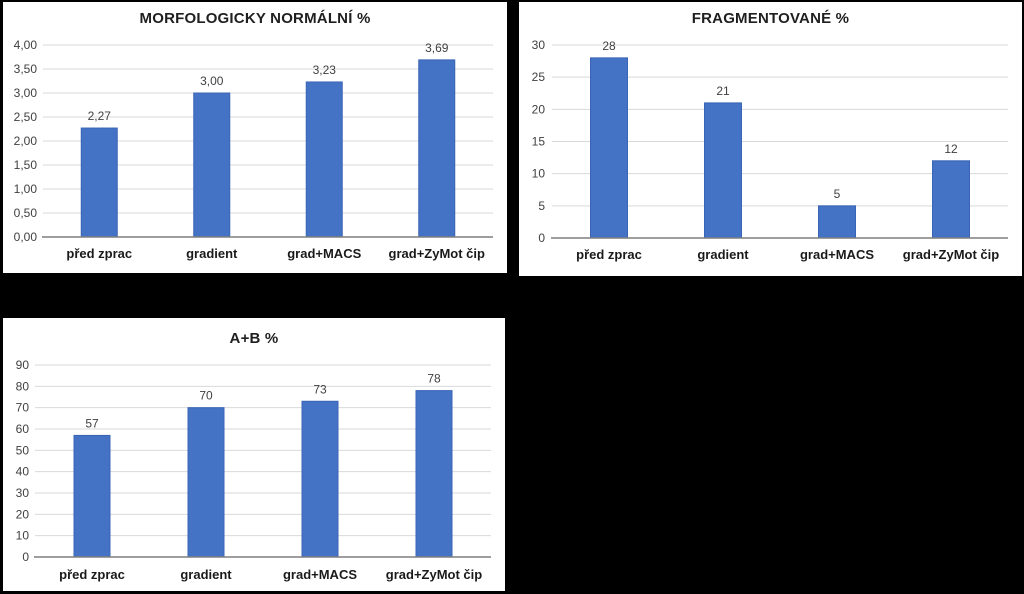 The width and height of the screenshot is (1024, 594). I want to click on svg-text: 21, so click(723, 91).